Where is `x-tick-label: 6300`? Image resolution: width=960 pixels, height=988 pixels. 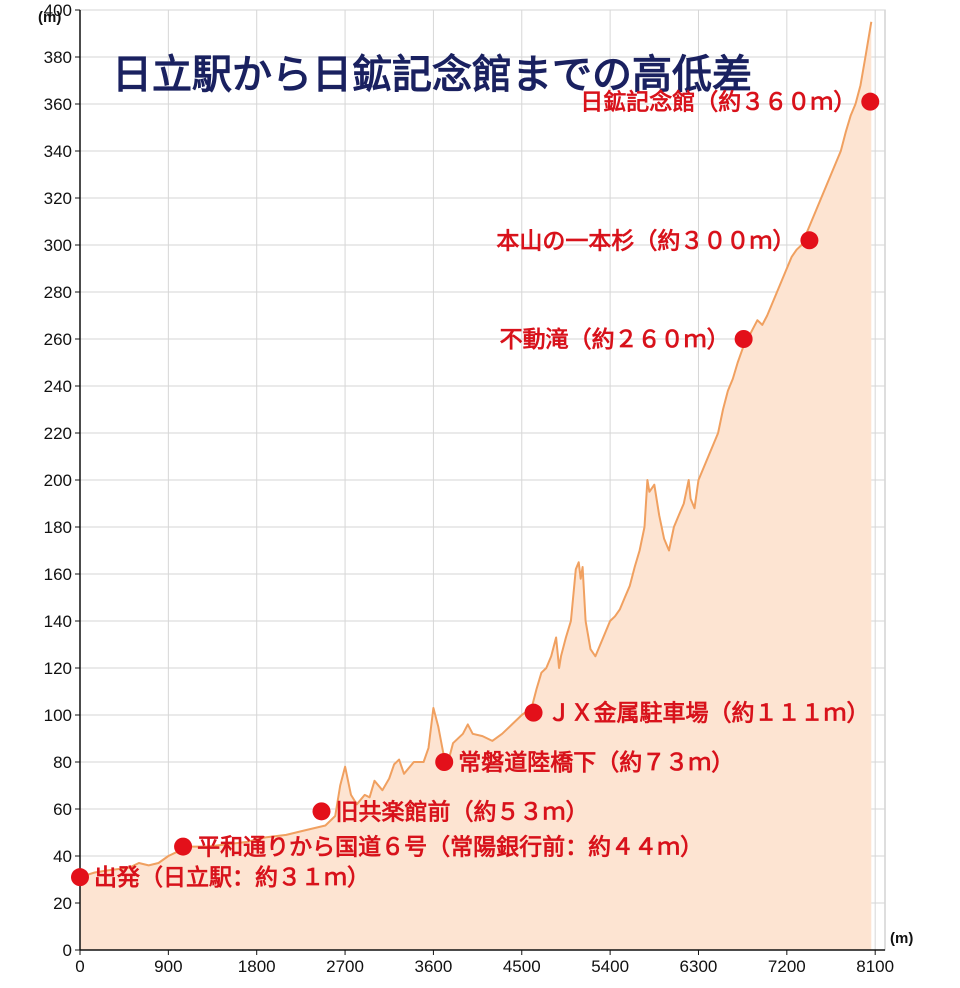 x-tick-label: 6300 is located at coordinates (699, 966).